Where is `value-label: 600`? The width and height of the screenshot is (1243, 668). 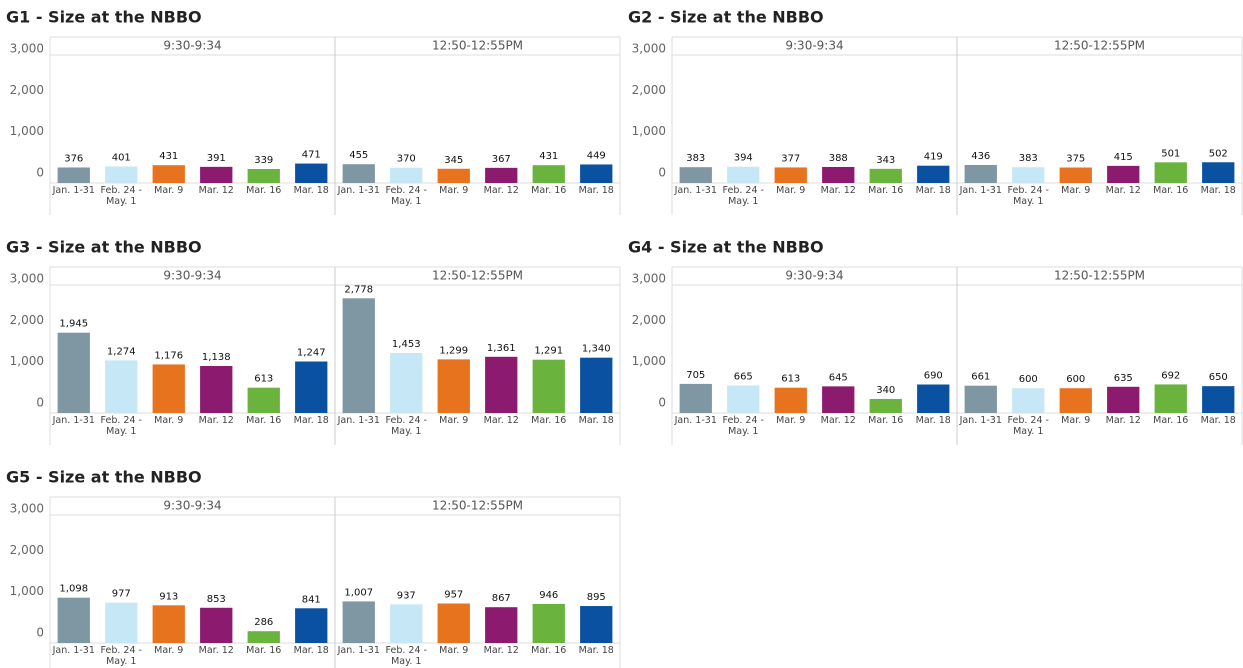 value-label: 600 is located at coordinates (1075, 379).